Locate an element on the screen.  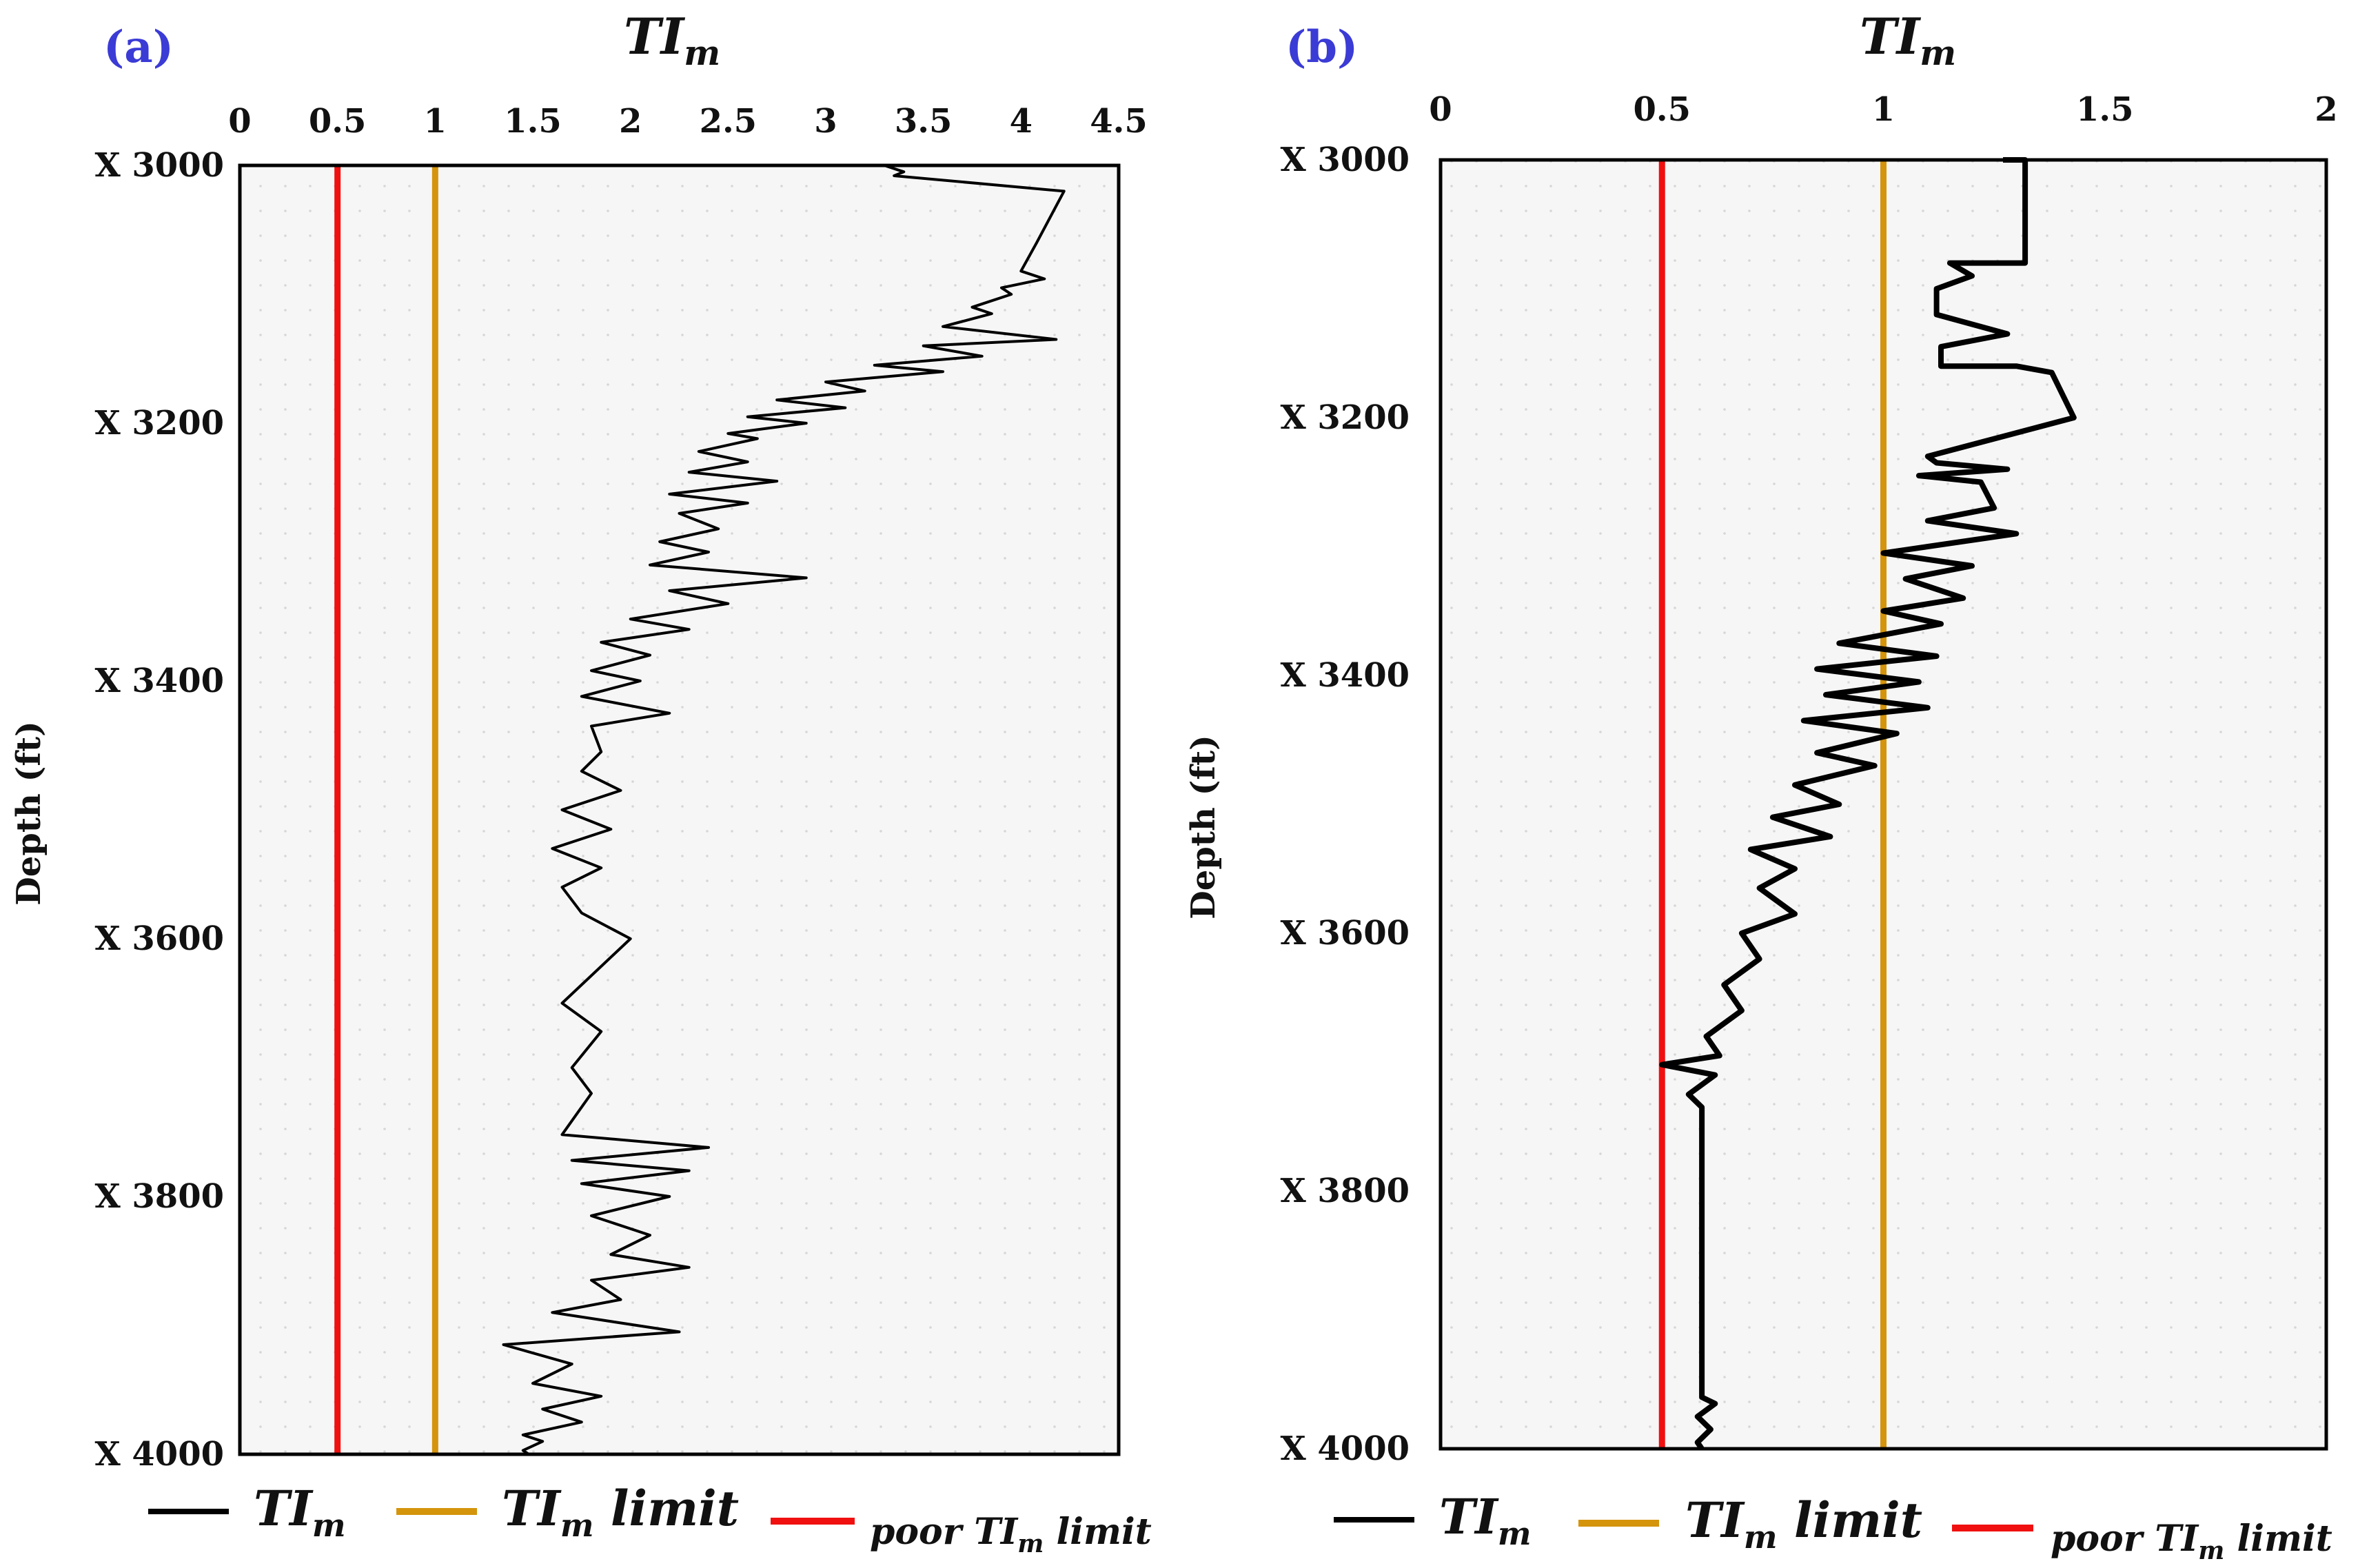
legend-b-poor-suffix: limit is located at coordinates (2278, 1539).